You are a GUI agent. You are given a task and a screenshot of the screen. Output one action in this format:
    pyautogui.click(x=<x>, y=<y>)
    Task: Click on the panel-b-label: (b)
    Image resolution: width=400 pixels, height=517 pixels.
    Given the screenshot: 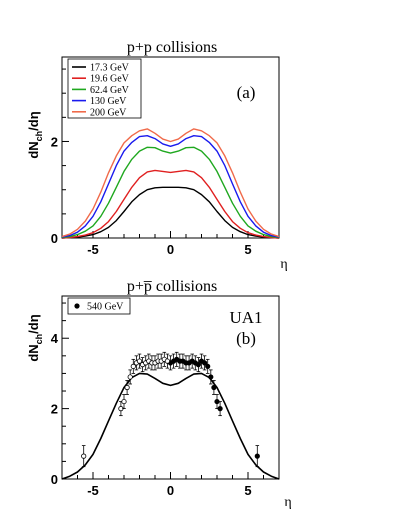 What is the action you would take?
    pyautogui.click(x=246, y=338)
    